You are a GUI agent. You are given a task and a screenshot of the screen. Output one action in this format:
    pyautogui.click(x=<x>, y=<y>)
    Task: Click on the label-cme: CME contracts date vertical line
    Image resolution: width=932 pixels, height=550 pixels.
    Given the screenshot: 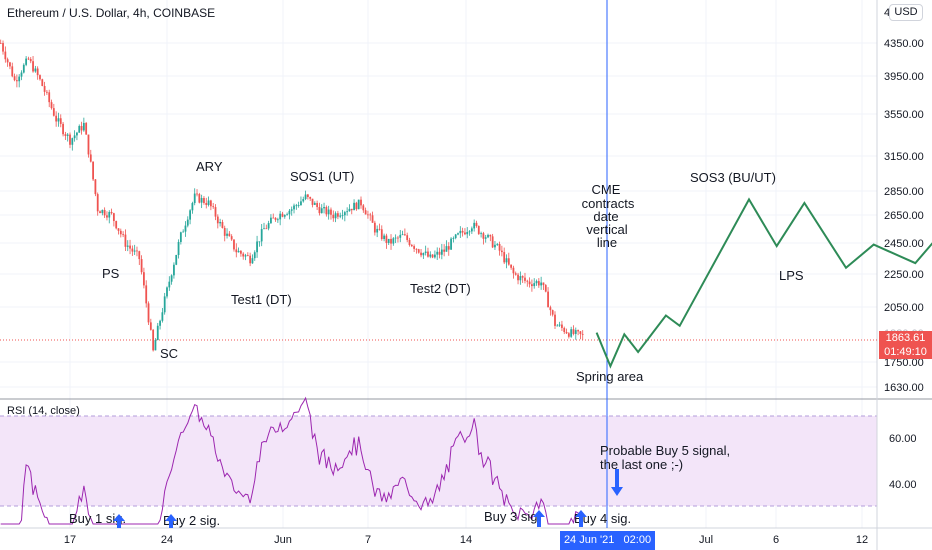 What is the action you would take?
    pyautogui.click(x=608, y=216)
    